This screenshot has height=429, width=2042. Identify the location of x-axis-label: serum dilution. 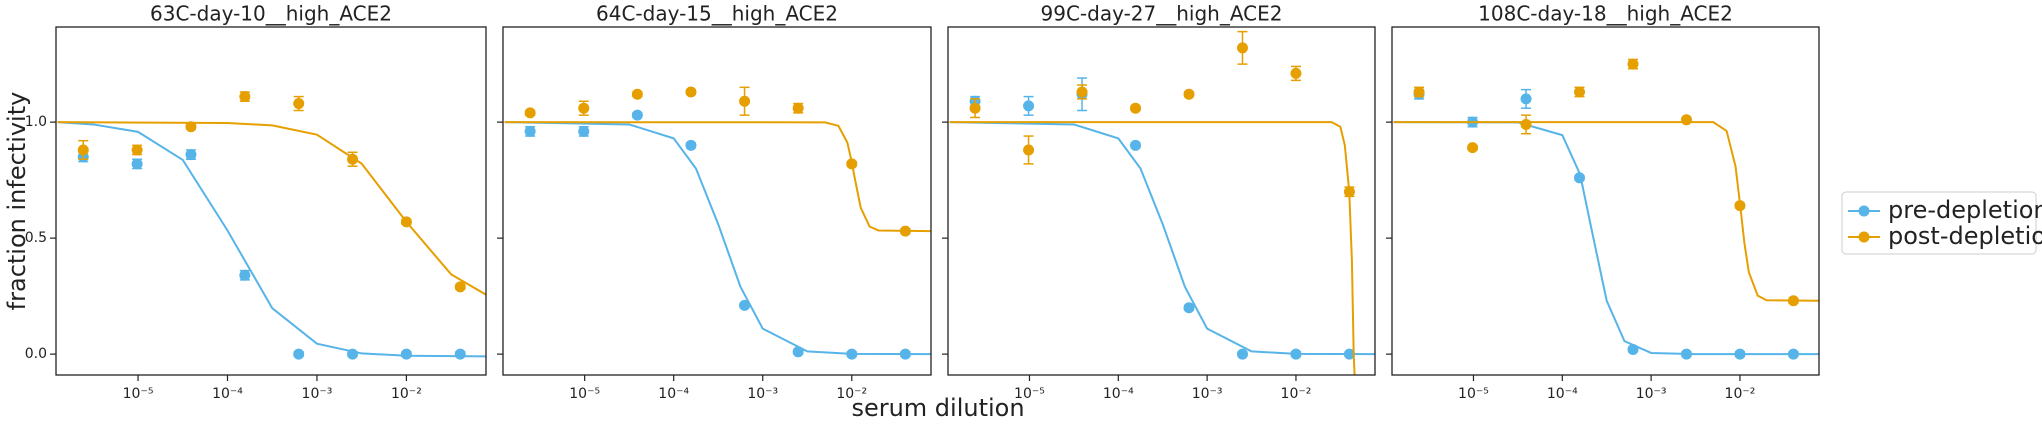
(937, 408).